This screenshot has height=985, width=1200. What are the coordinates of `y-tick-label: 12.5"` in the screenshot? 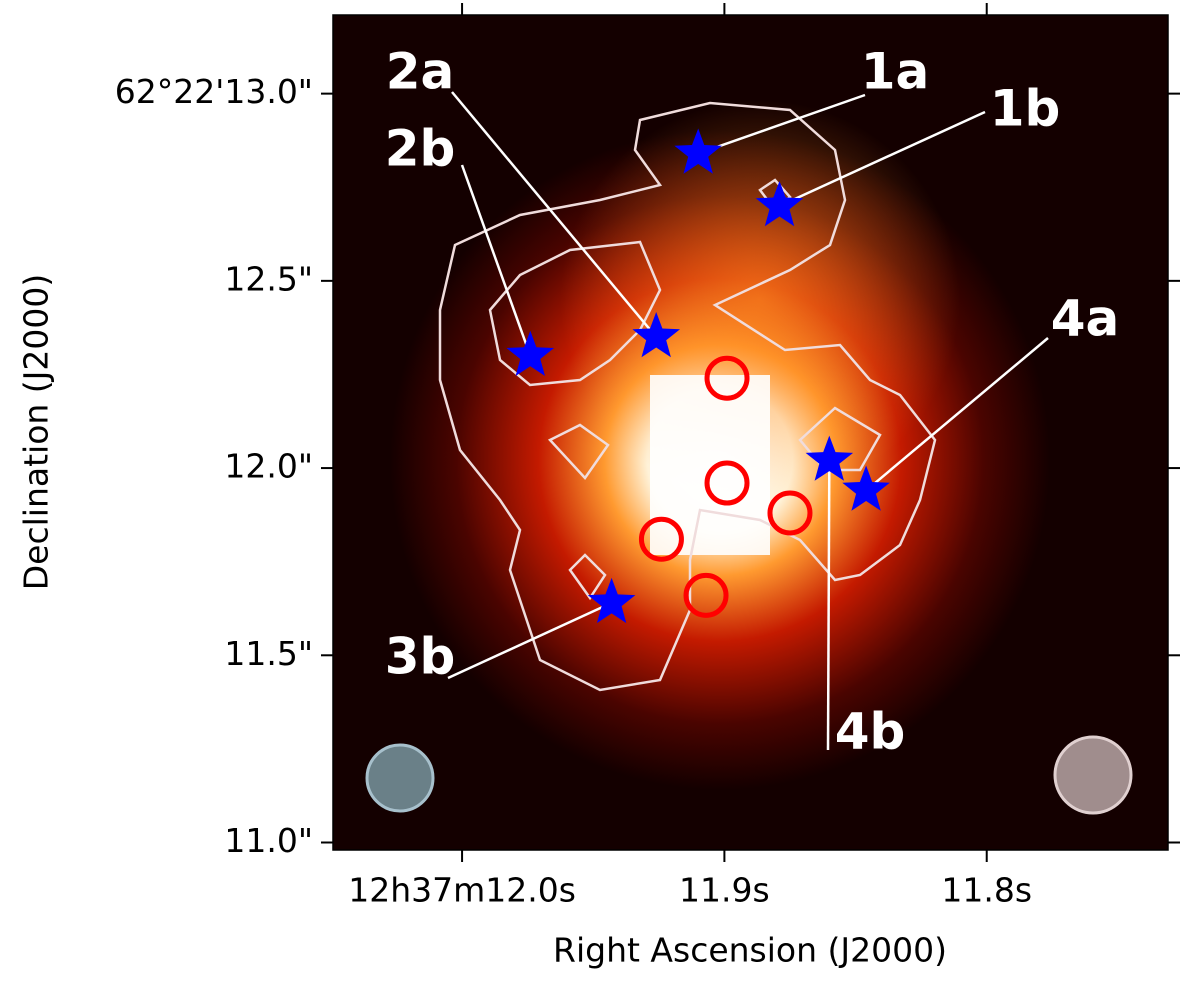 It's located at (268, 278).